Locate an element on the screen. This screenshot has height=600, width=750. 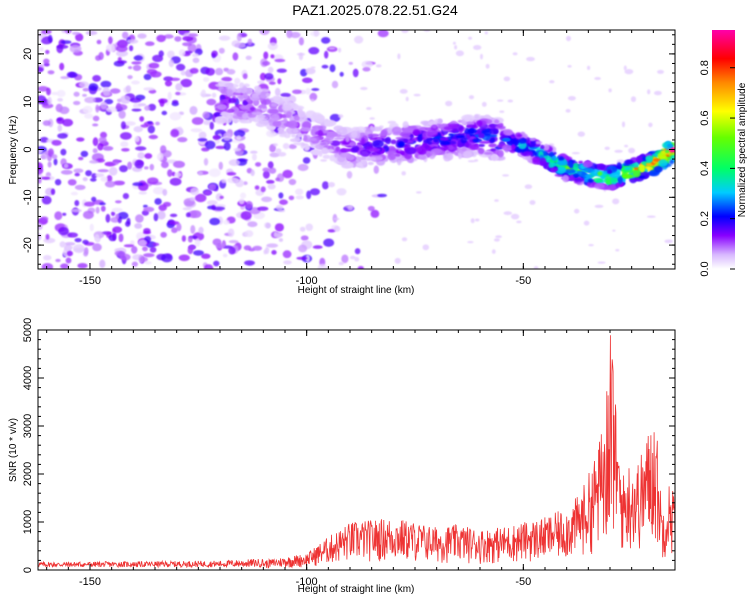
y-tick-label: 5000 is located at coordinates (28, 330).